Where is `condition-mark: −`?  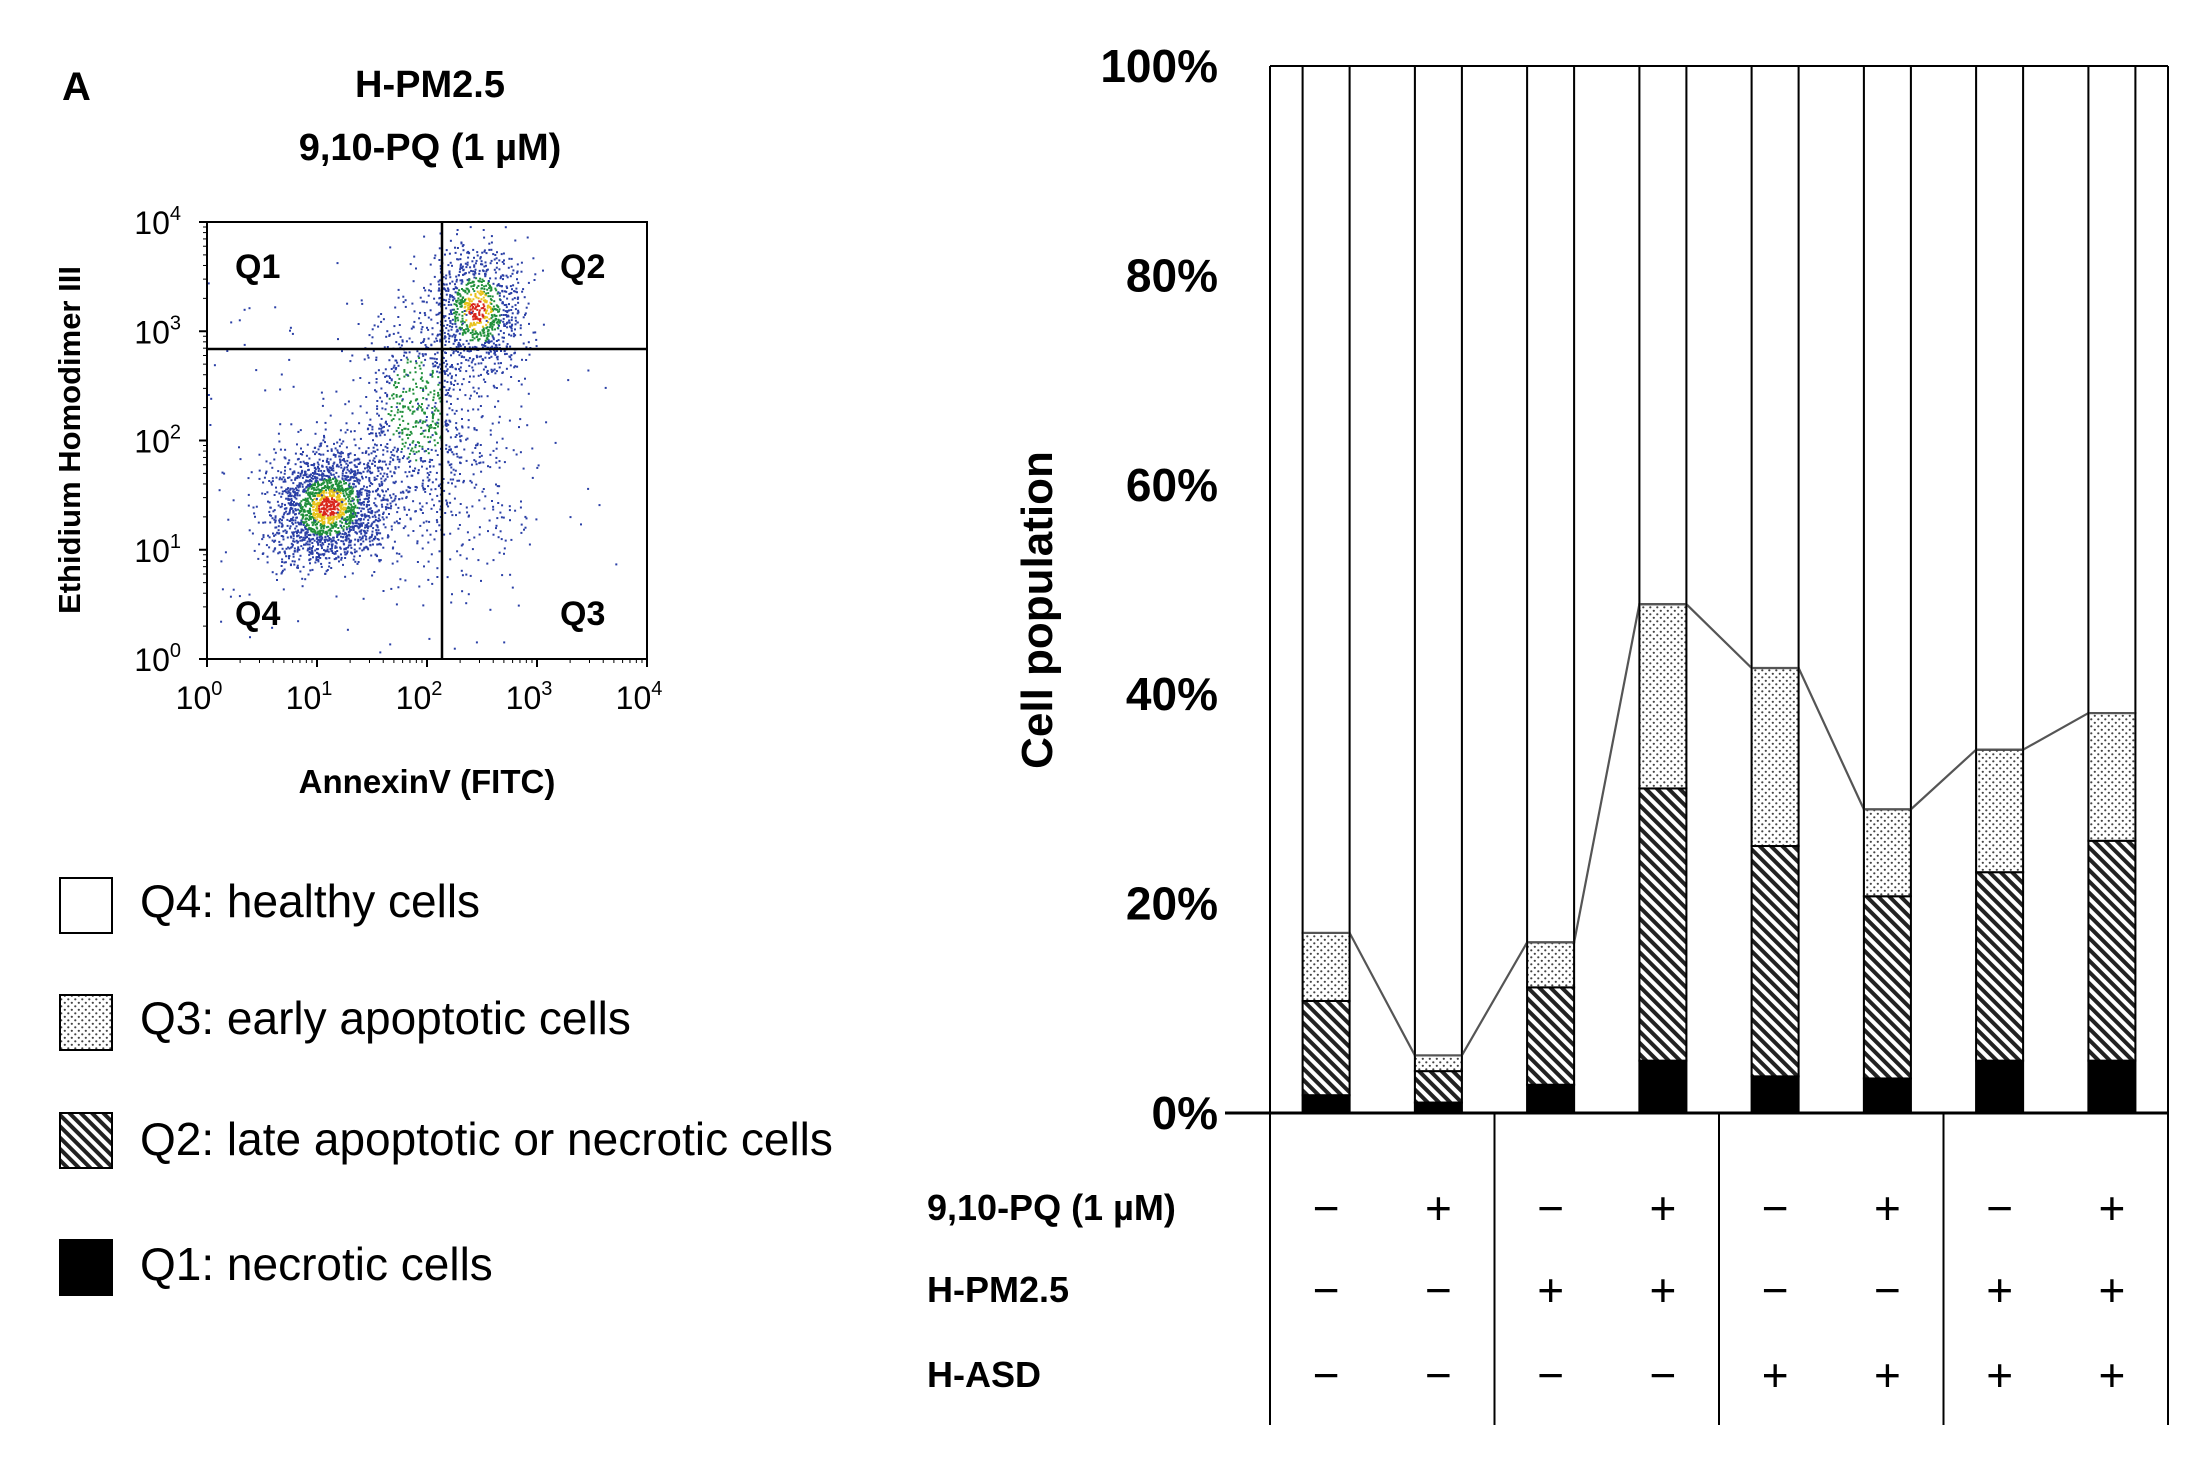
condition-mark: − is located at coordinates (1550, 1375).